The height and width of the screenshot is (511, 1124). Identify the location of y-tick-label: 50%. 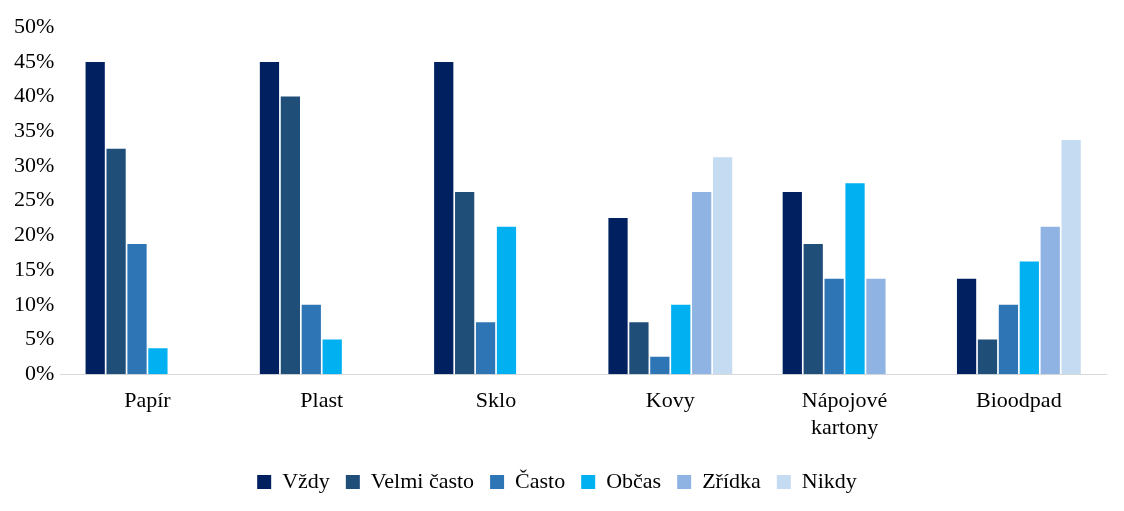
(34, 25).